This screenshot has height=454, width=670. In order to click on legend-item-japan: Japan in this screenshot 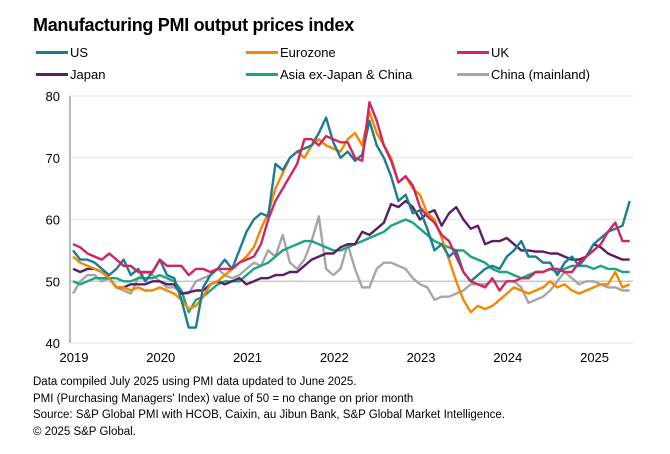, I will do `click(70, 74)`.